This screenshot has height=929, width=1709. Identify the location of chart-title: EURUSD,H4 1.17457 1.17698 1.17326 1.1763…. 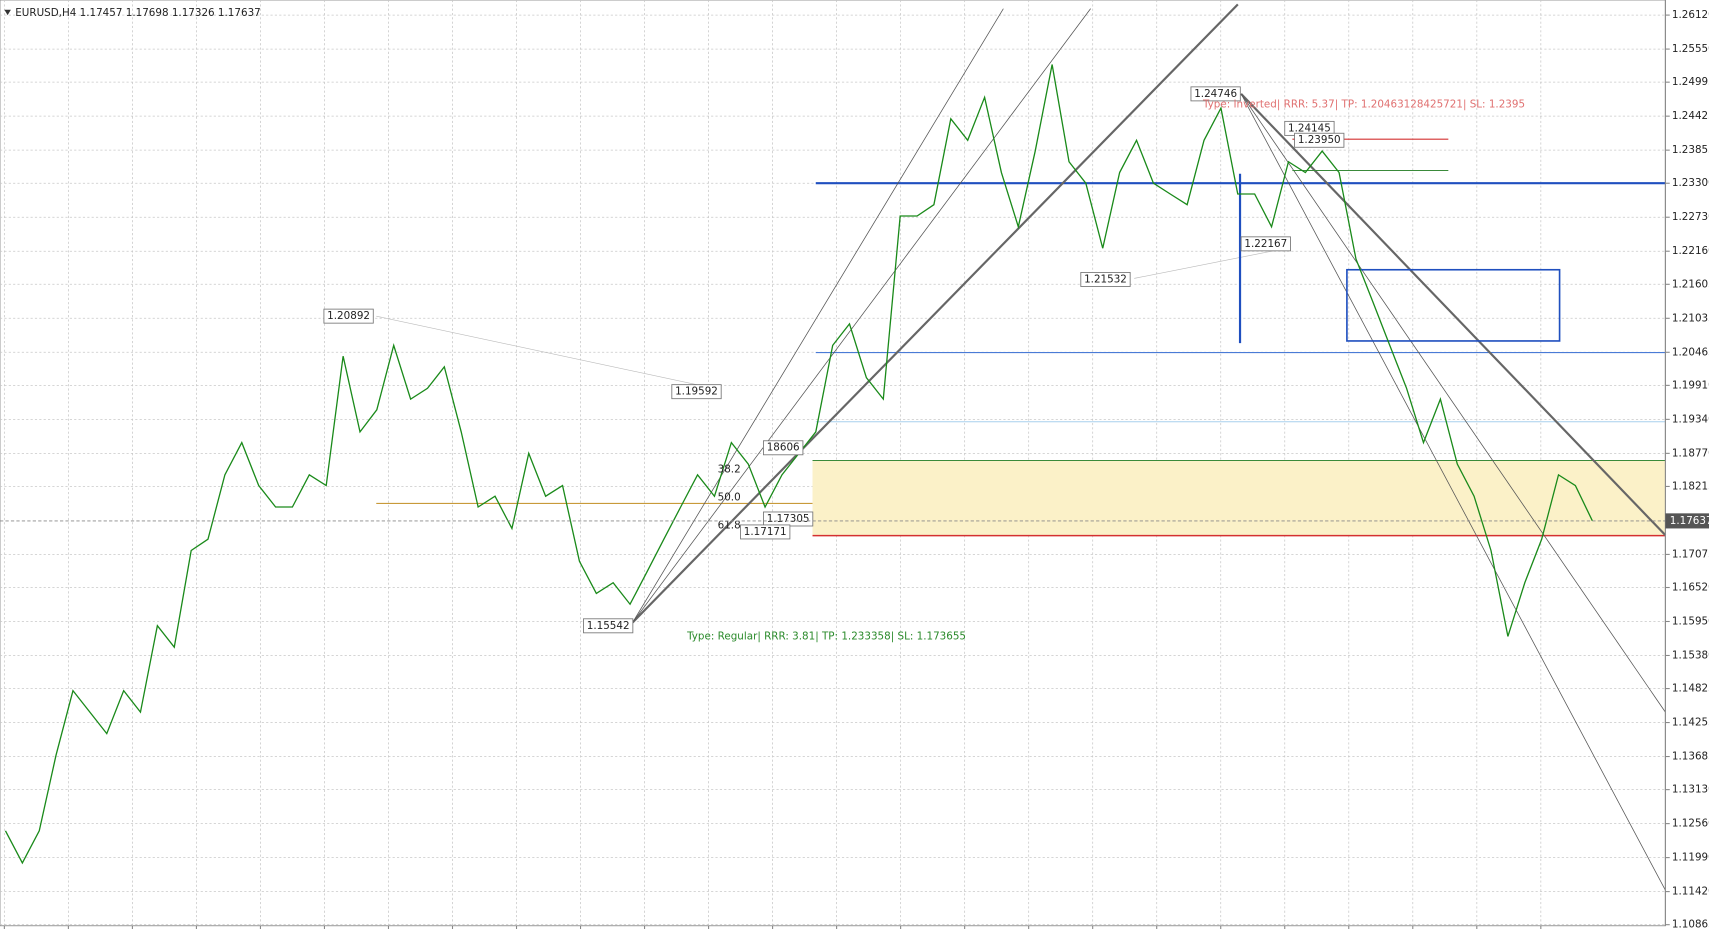
(137, 13).